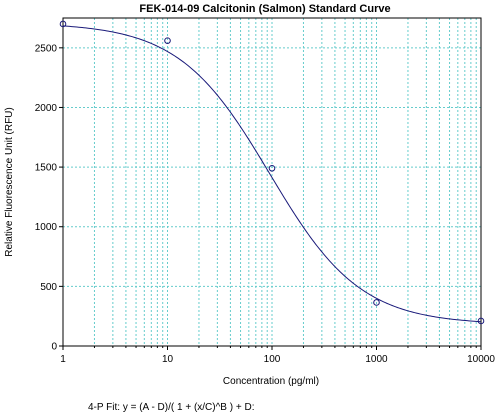 The width and height of the screenshot is (500, 418). Describe the element at coordinates (63, 359) in the screenshot. I see `x-tick-label: 1` at that location.